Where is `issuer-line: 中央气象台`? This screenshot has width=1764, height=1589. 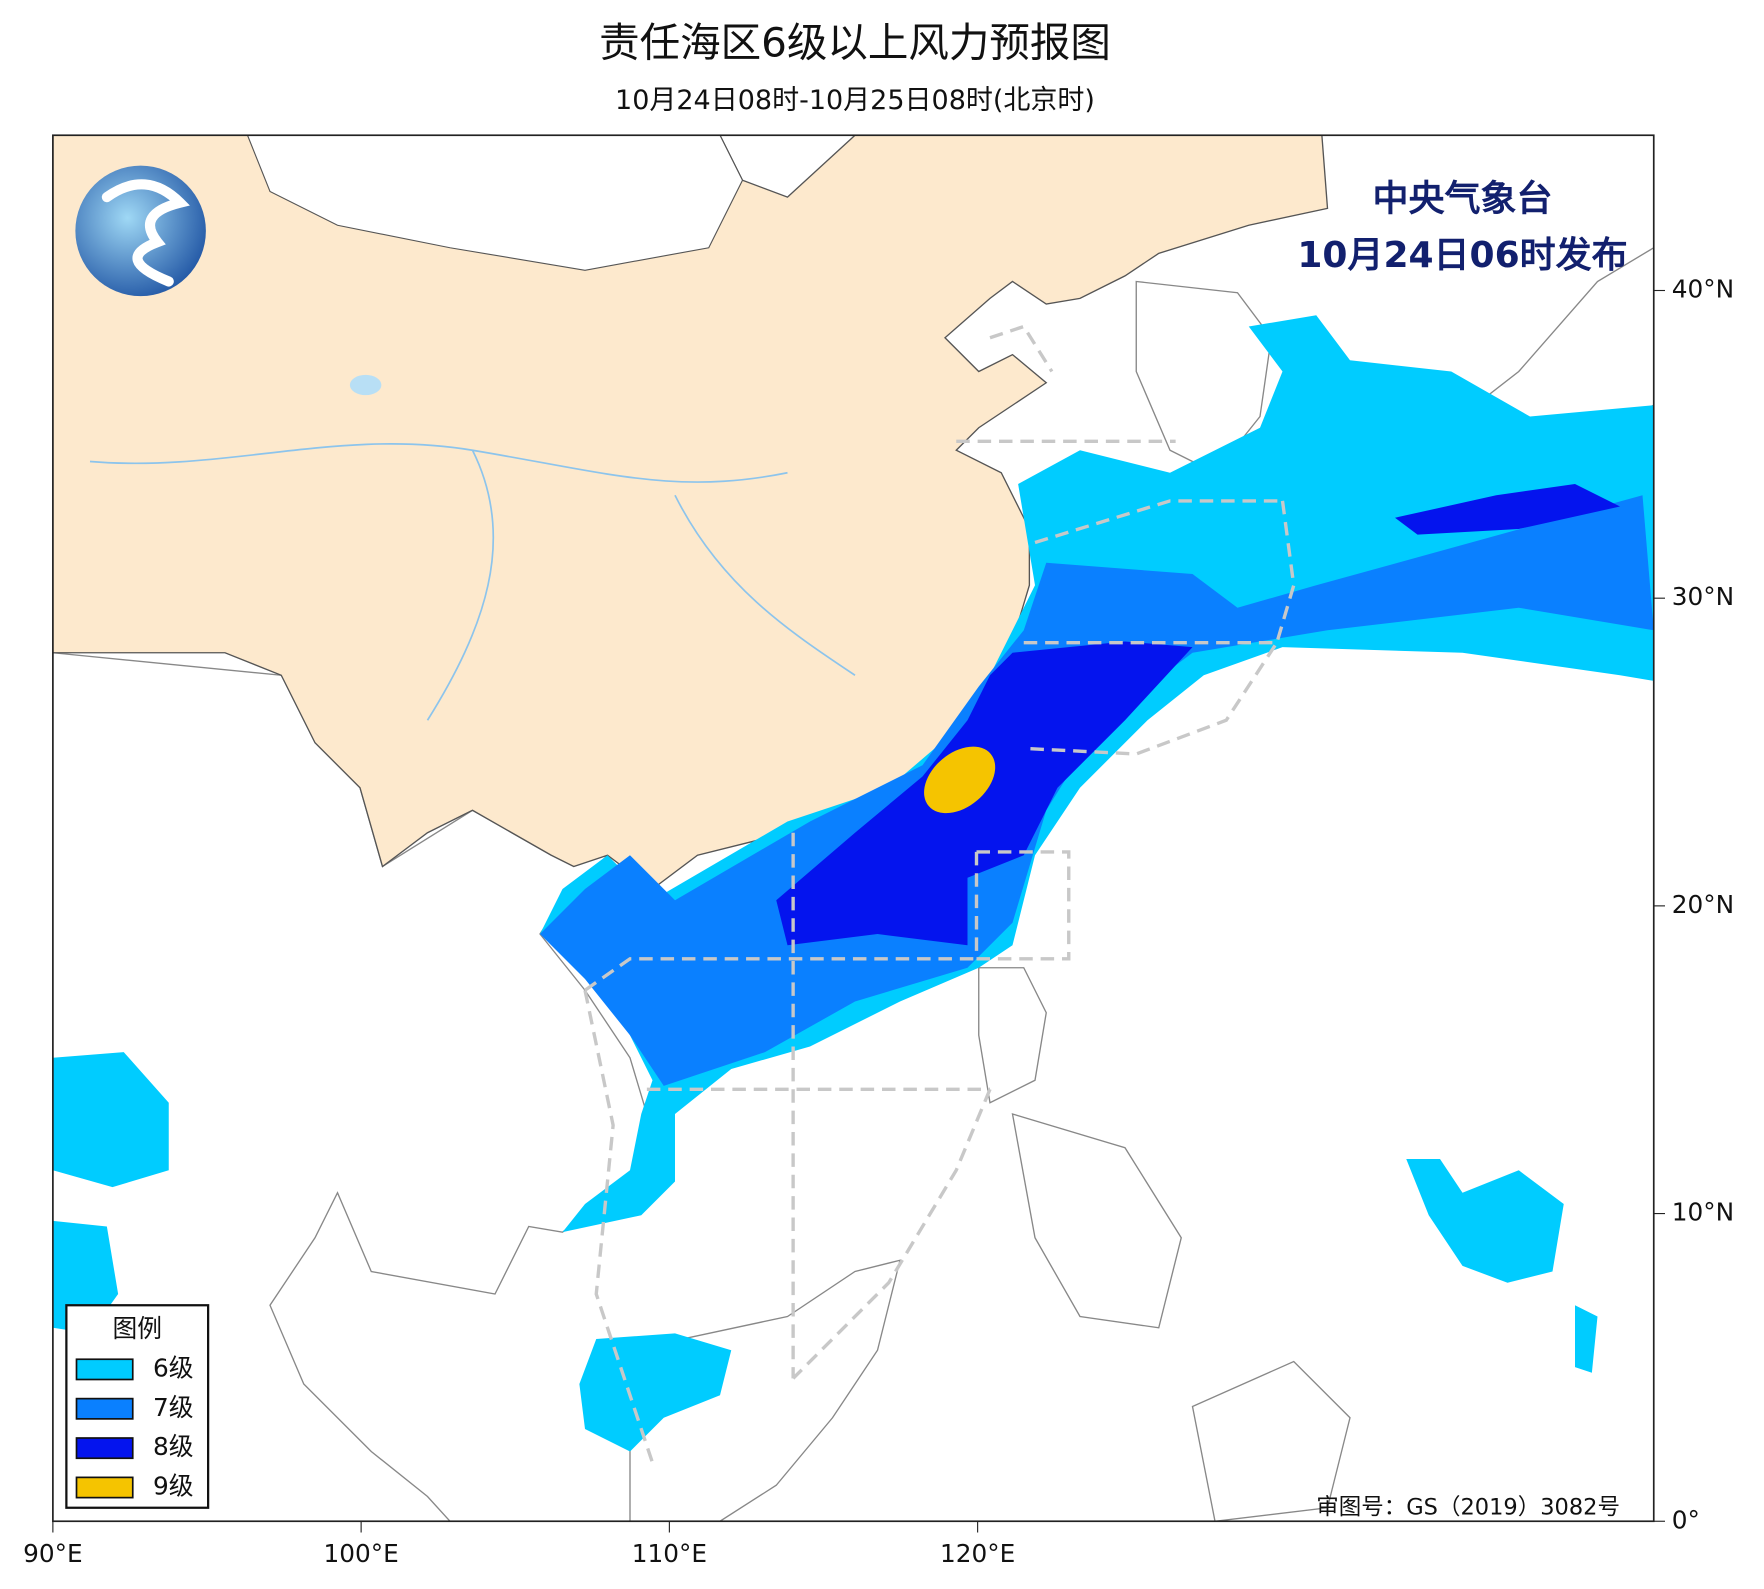 issuer-line: 中央气象台 is located at coordinates (1462, 199).